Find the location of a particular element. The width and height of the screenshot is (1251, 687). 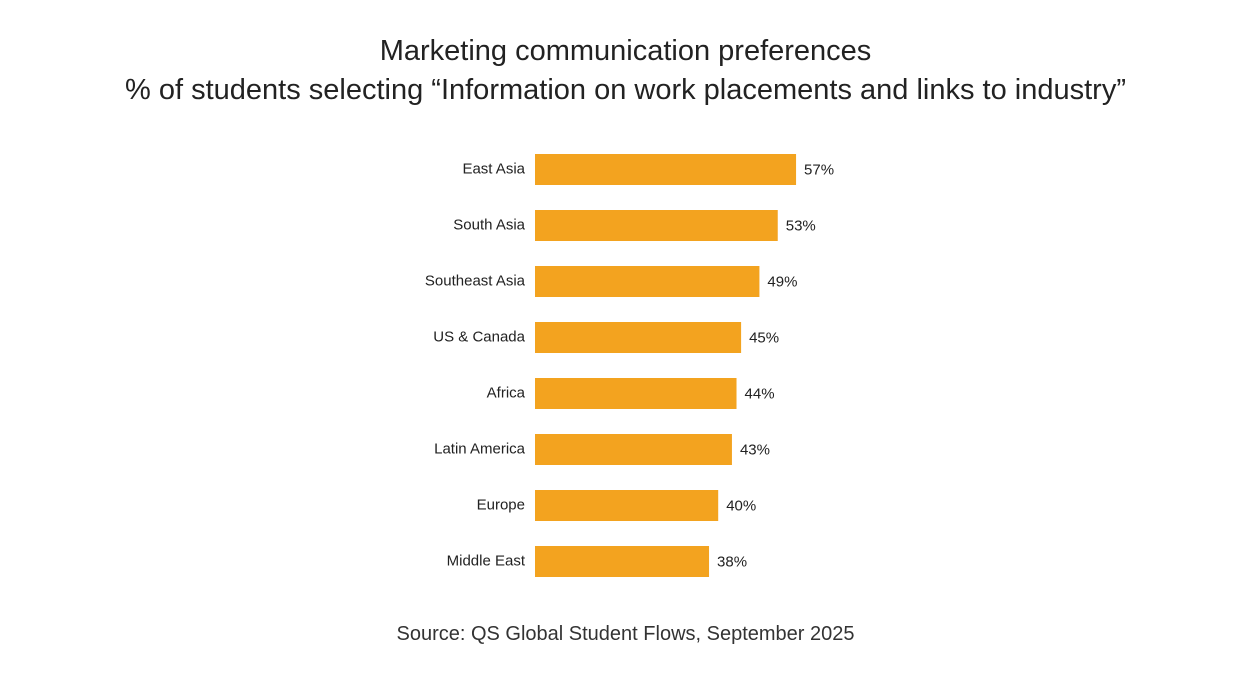

value-label: 45% is located at coordinates (764, 337).